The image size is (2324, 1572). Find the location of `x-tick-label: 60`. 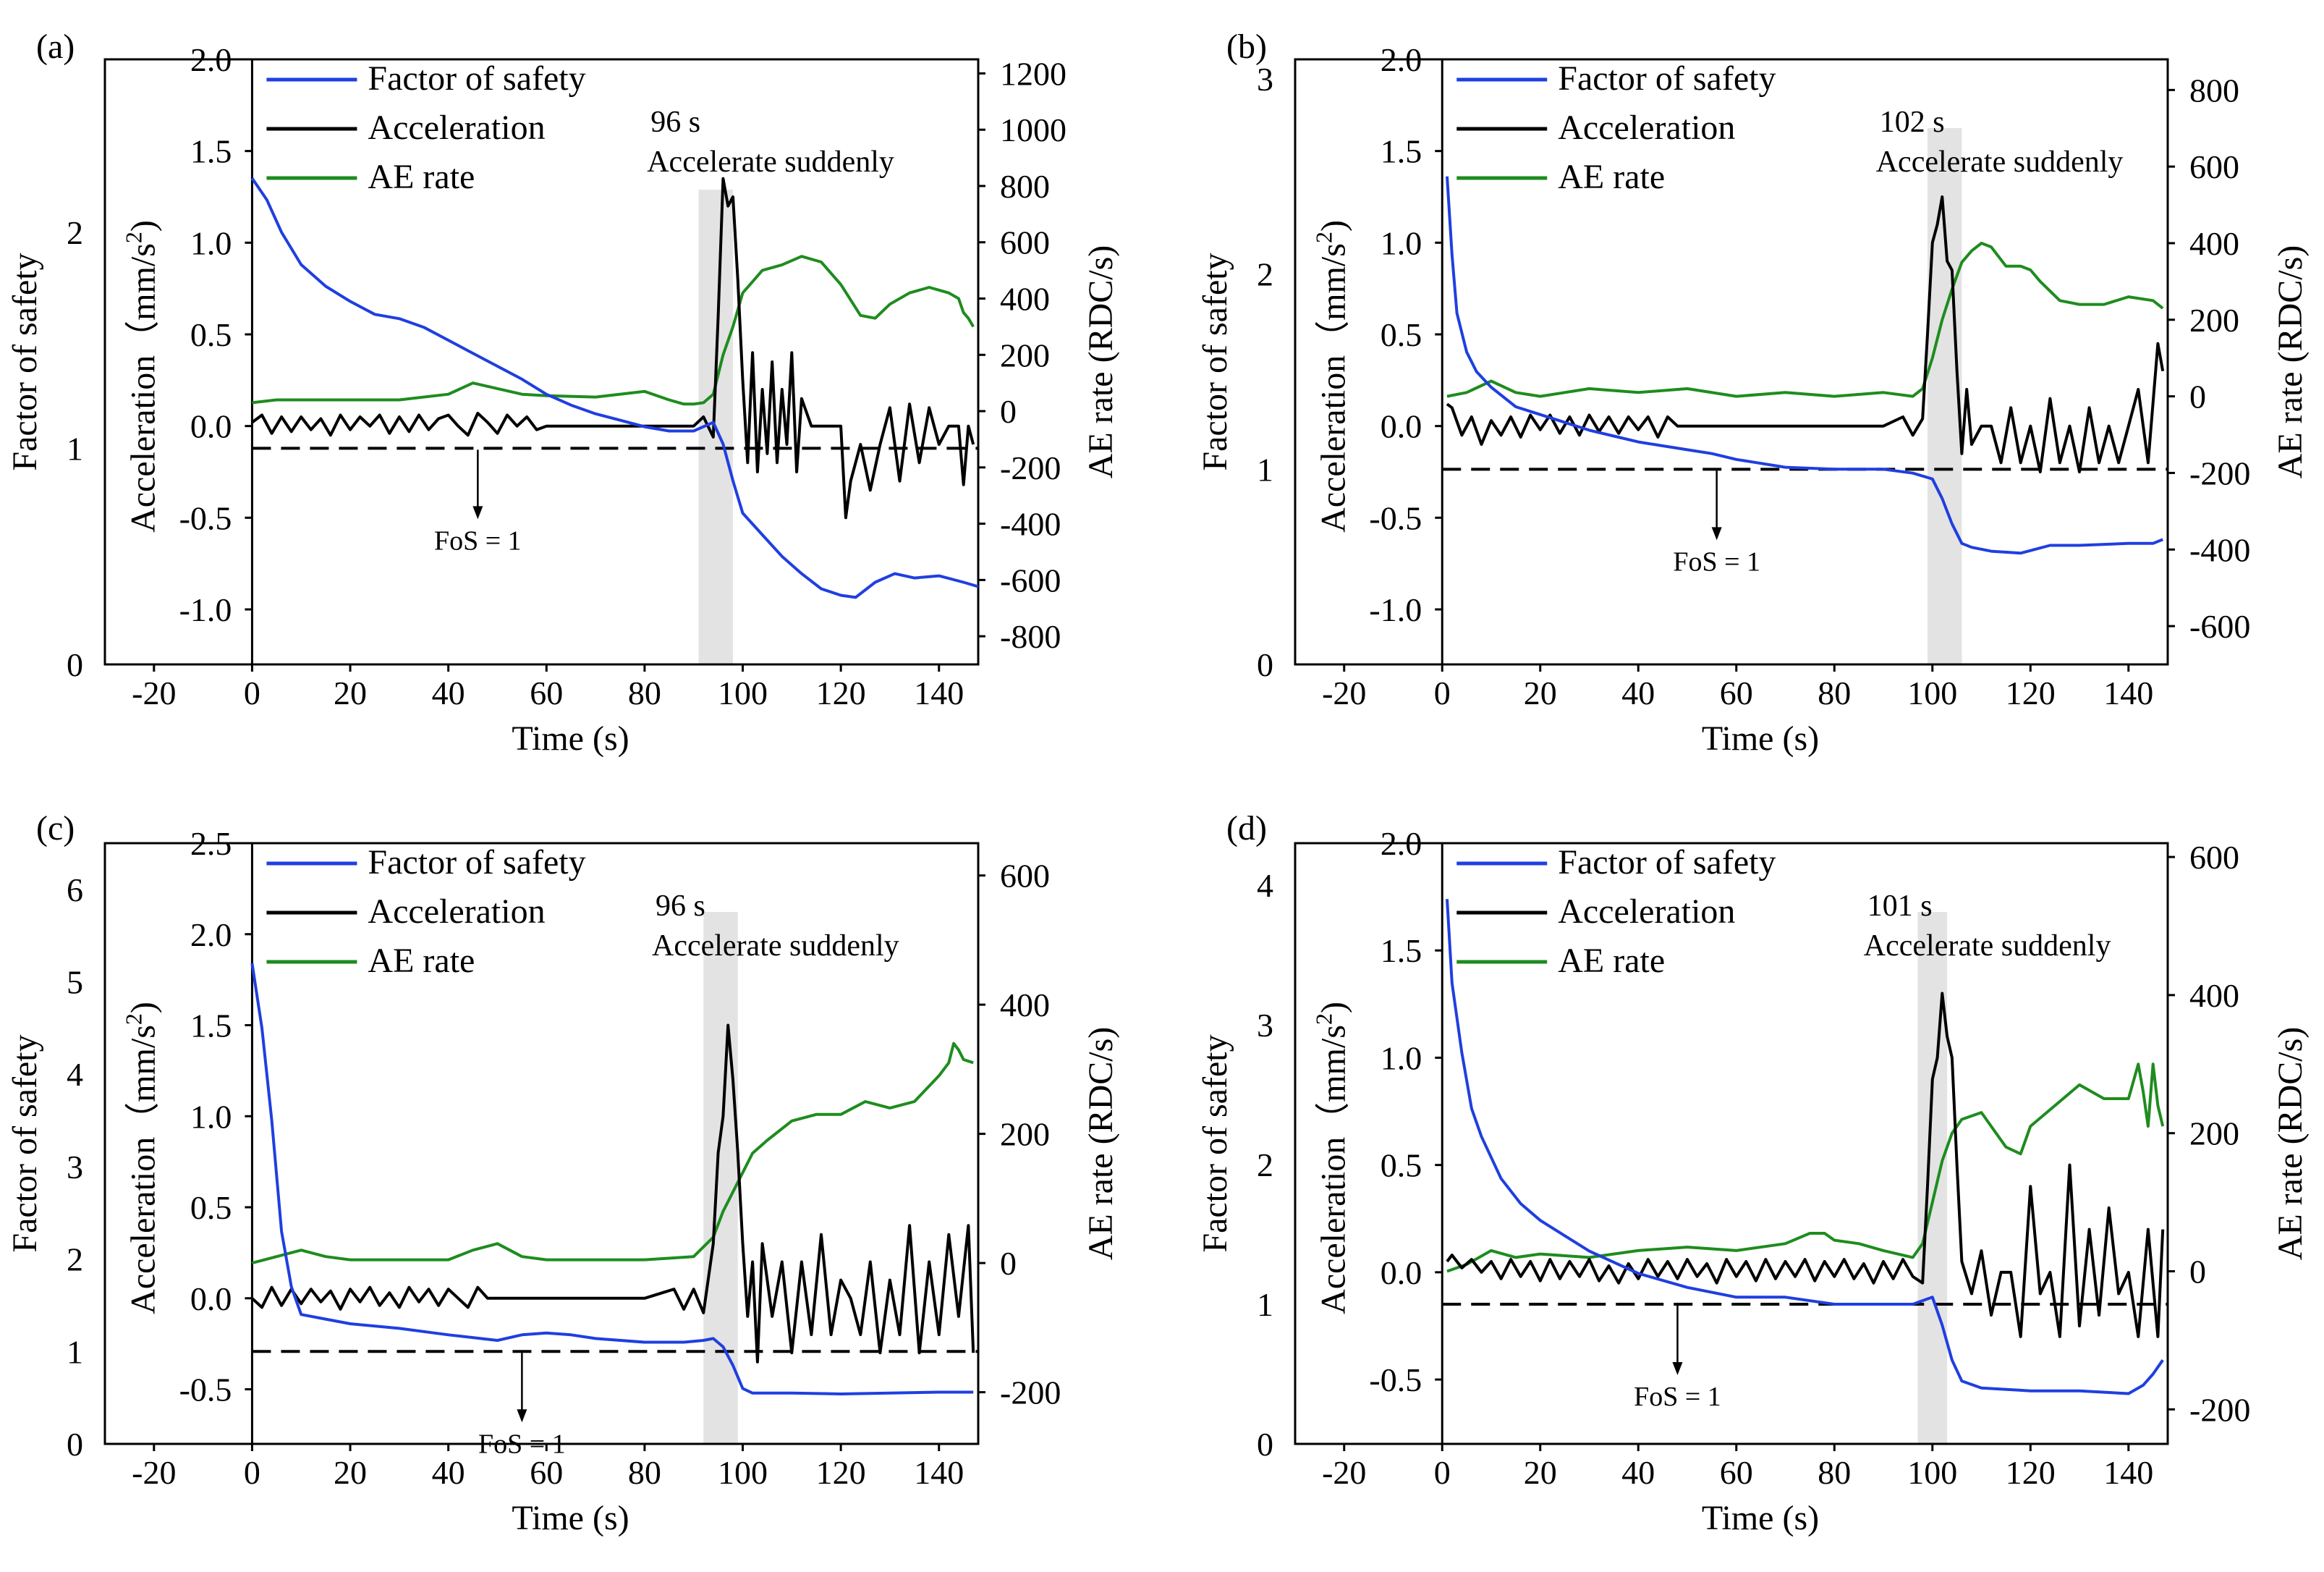

x-tick-label: 60 is located at coordinates (1736, 1472).